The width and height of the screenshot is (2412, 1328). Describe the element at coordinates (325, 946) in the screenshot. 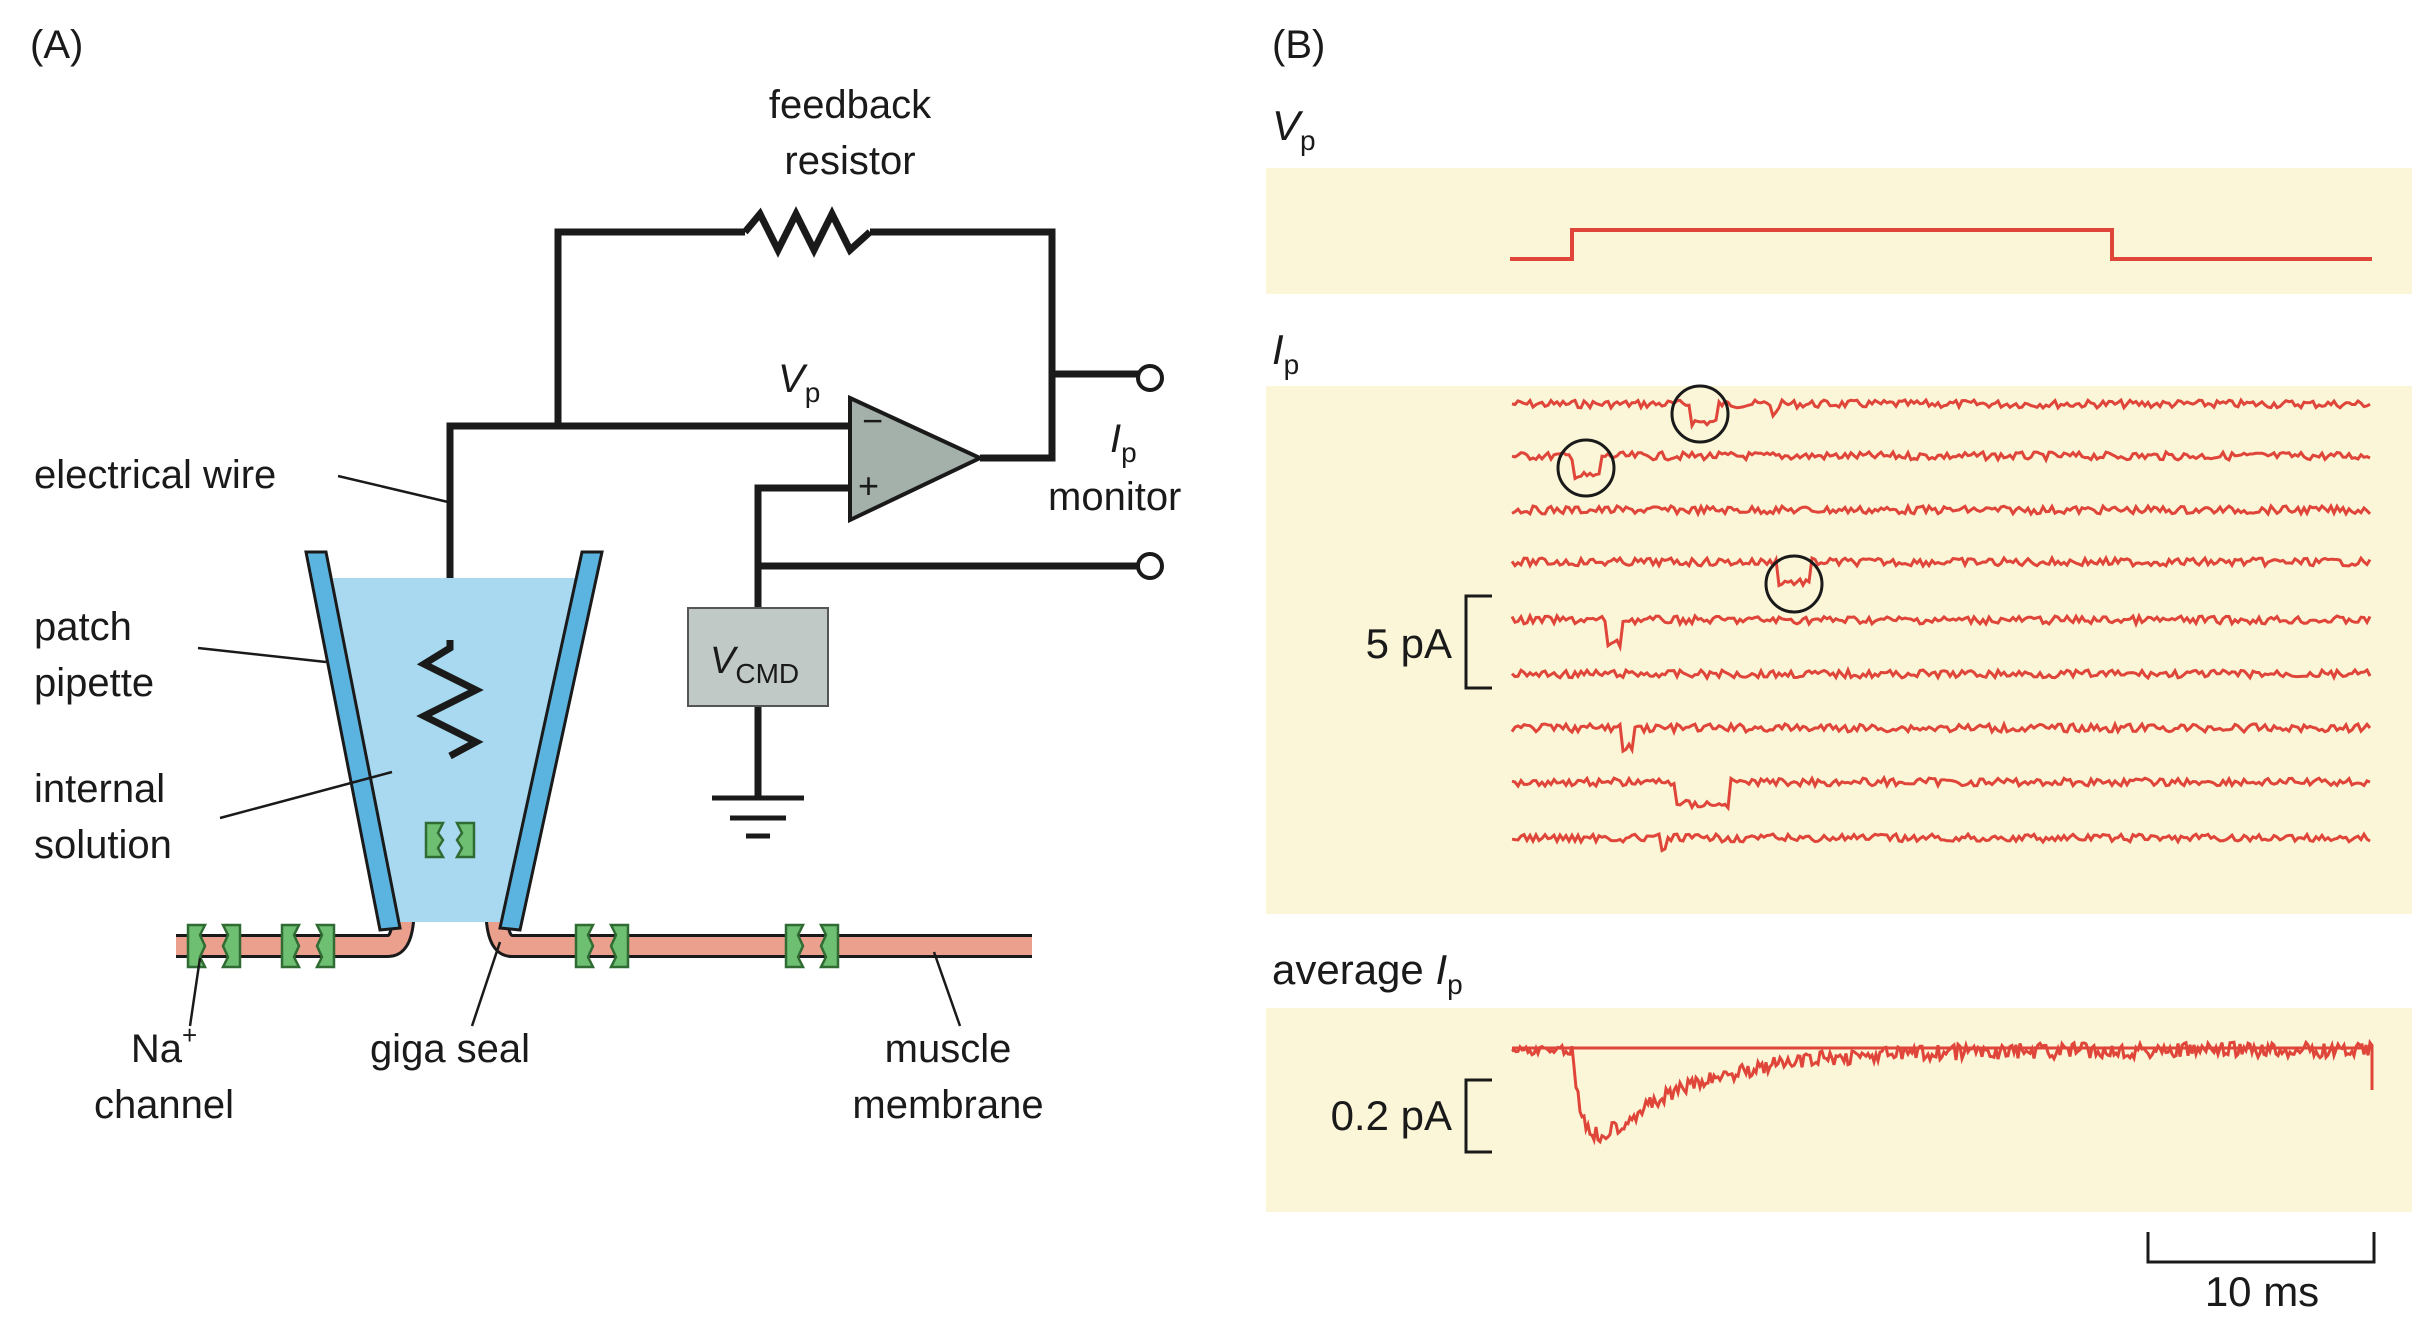

I see `na-channel-2b` at that location.